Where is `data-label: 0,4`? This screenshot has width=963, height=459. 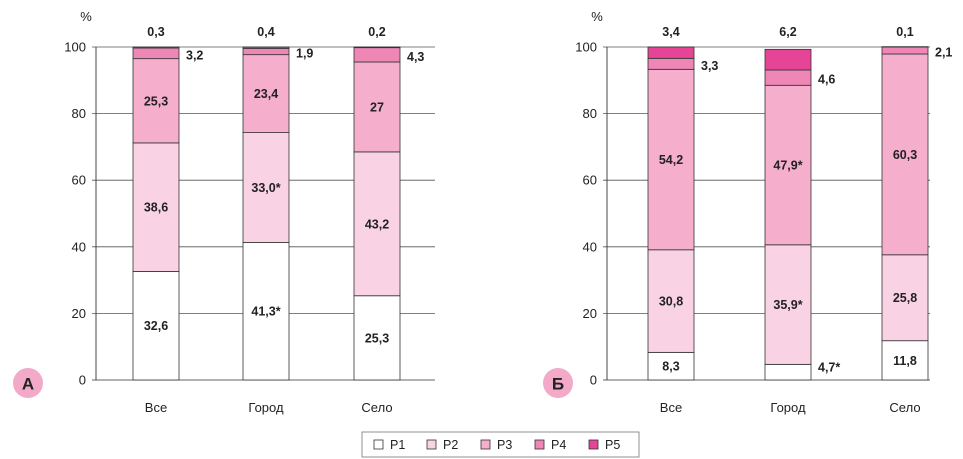
data-label: 0,4 is located at coordinates (265, 32).